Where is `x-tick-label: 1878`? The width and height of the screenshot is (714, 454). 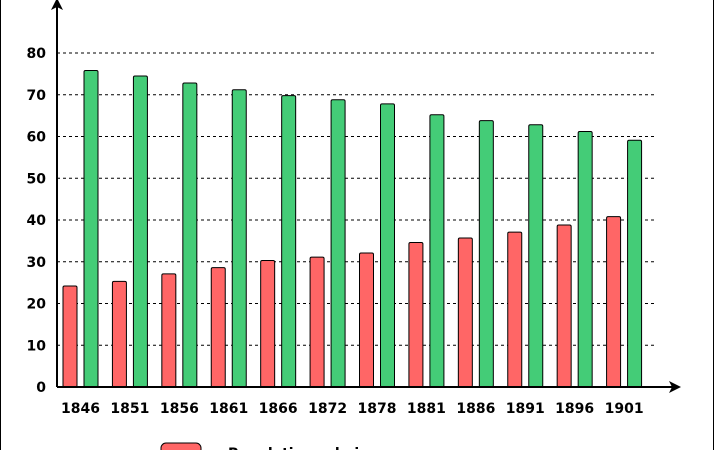 x-tick-label: 1878 is located at coordinates (377, 409).